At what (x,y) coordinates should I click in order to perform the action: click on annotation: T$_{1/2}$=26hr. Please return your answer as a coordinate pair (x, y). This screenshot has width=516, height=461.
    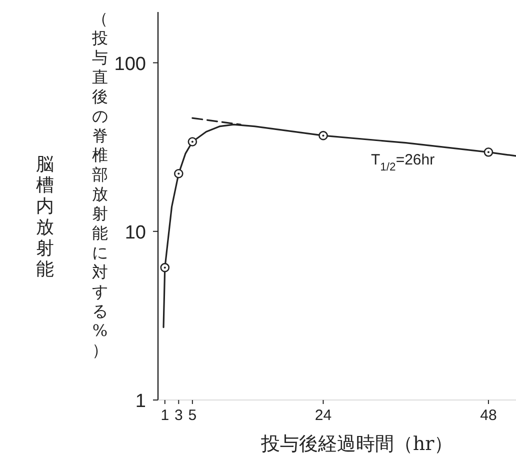
    Looking at the image, I should click on (403, 162).